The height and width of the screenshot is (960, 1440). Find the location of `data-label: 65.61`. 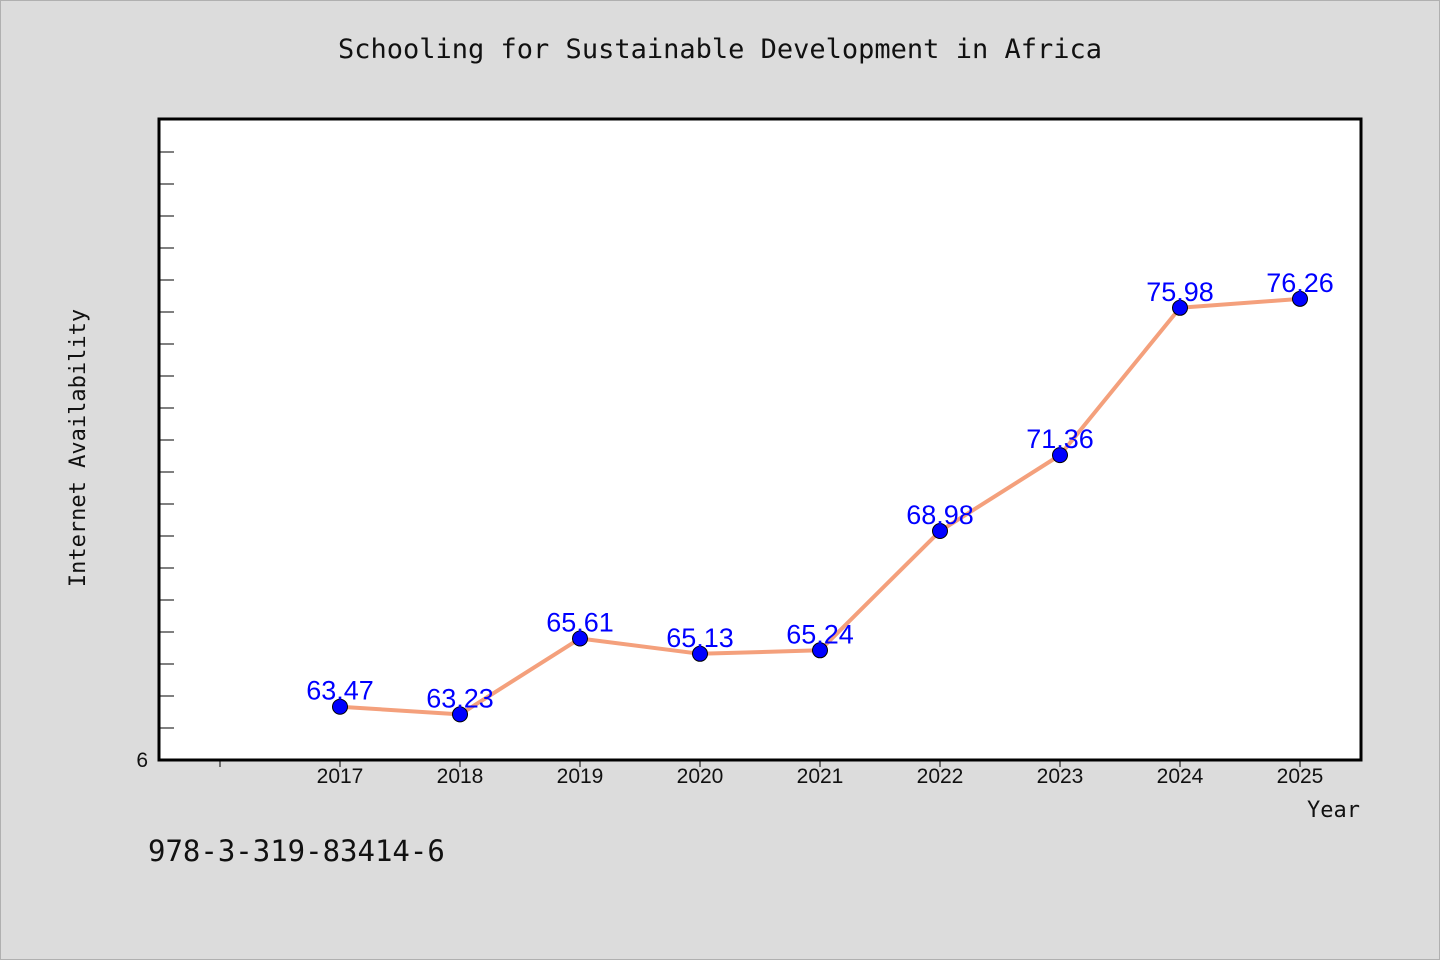

data-label: 65.61 is located at coordinates (580, 622).